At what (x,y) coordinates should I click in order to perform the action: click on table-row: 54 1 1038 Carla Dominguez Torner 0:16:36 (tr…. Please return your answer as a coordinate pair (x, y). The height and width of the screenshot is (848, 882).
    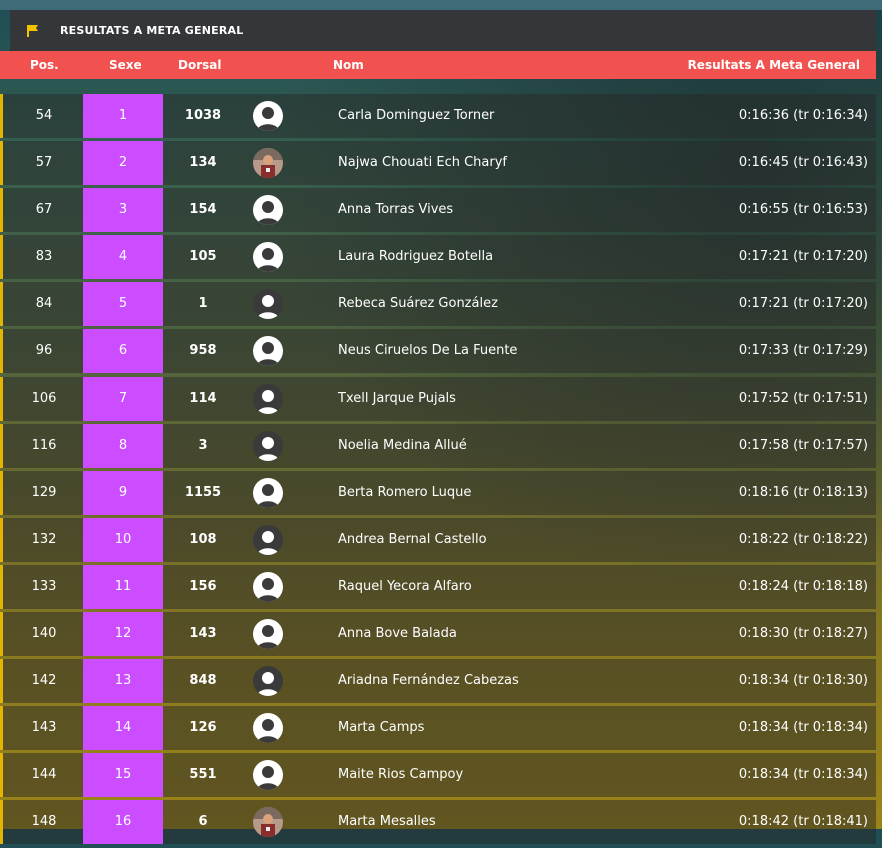
    Looking at the image, I should click on (438, 116).